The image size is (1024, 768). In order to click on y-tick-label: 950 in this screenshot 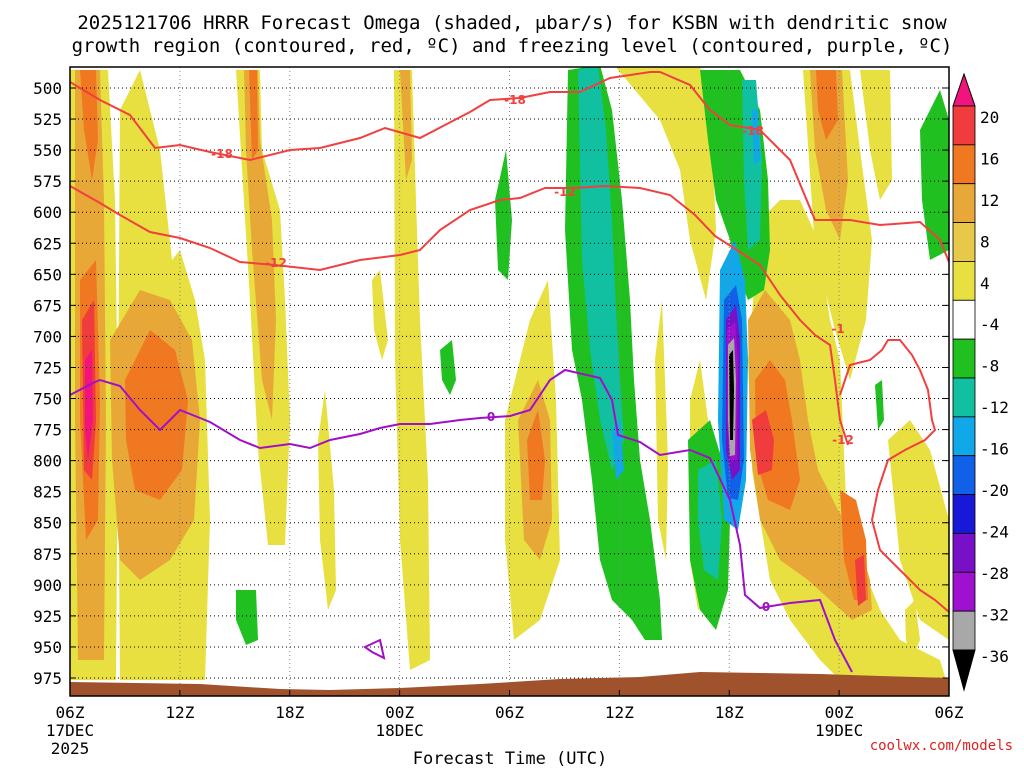, I will do `click(47, 647)`.